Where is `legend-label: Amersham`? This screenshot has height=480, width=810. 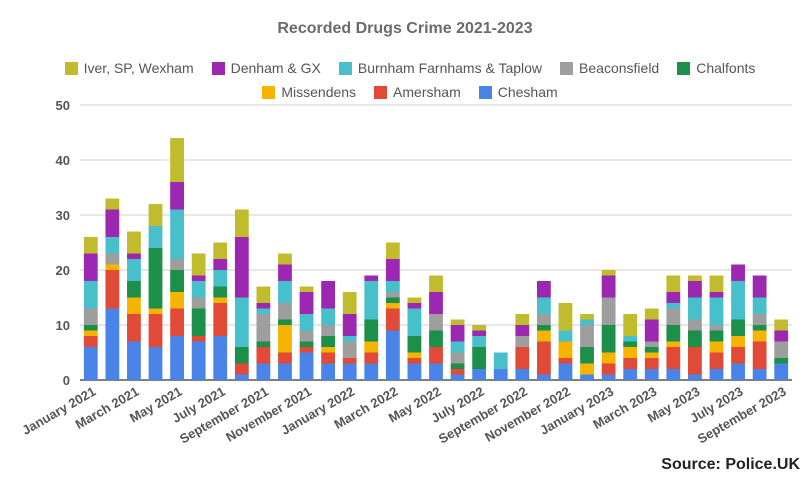 legend-label: Amersham is located at coordinates (427, 92).